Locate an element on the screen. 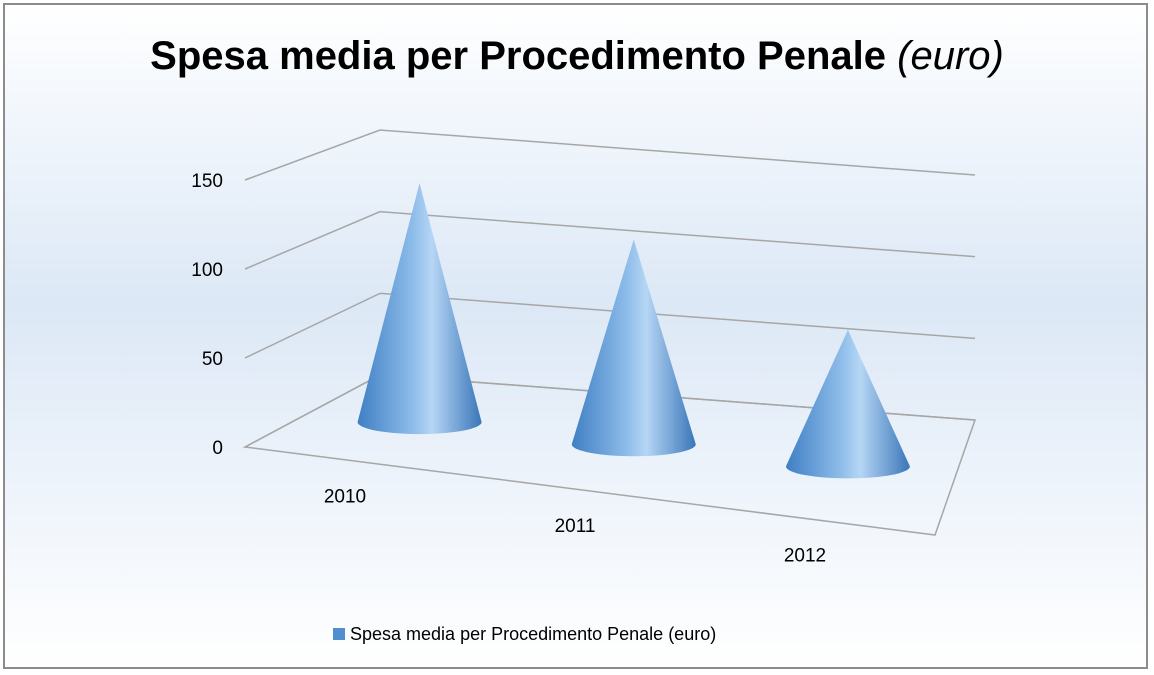  x-tick-label: 2010 is located at coordinates (345, 497).